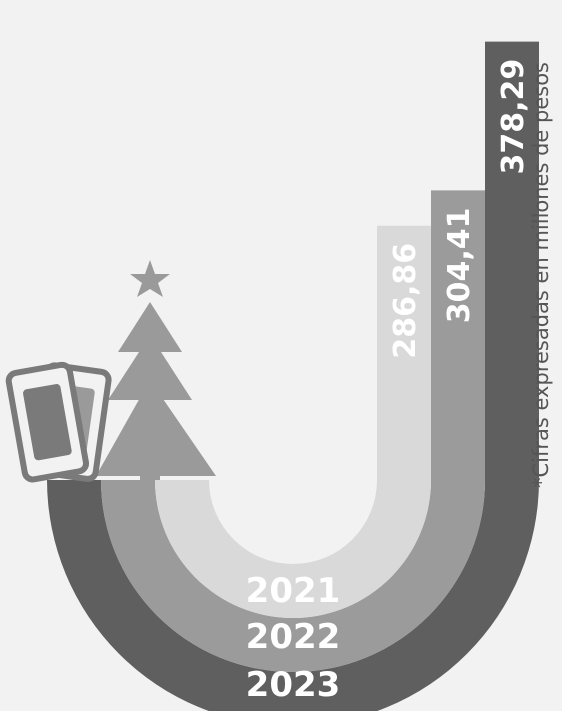 The image size is (562, 711). What do you see at coordinates (541, 275) in the screenshot?
I see `footnote: *Cifras expresadas en millones de pesos` at bounding box center [541, 275].